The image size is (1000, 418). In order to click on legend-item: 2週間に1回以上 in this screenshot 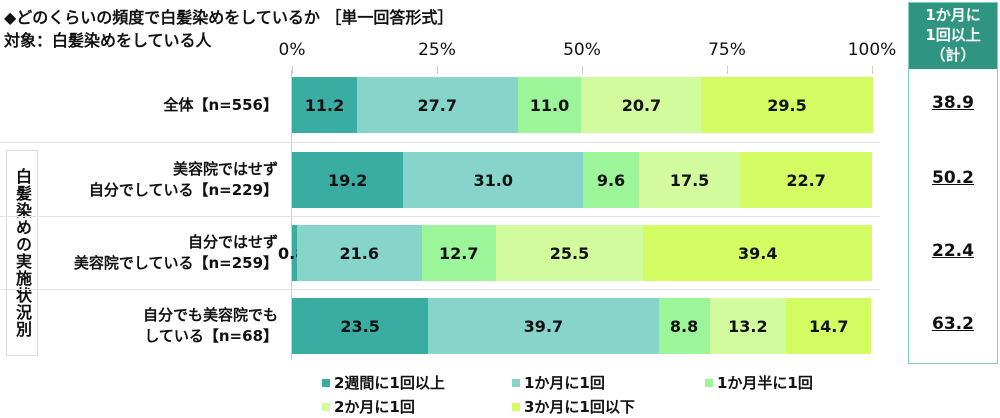, I will do `click(383, 382)`.